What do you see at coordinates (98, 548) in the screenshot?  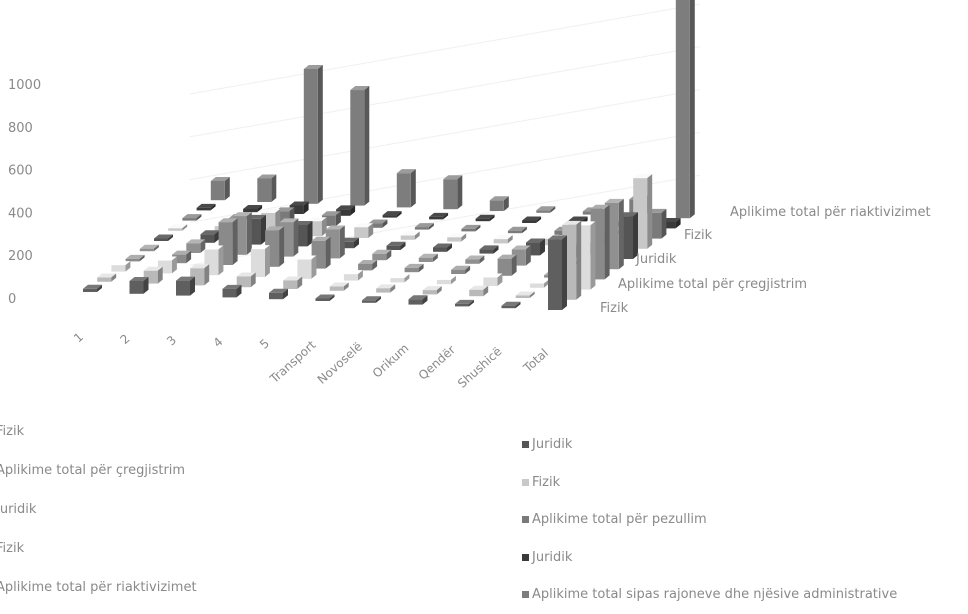 I see `legend-item: Fizik` at bounding box center [98, 548].